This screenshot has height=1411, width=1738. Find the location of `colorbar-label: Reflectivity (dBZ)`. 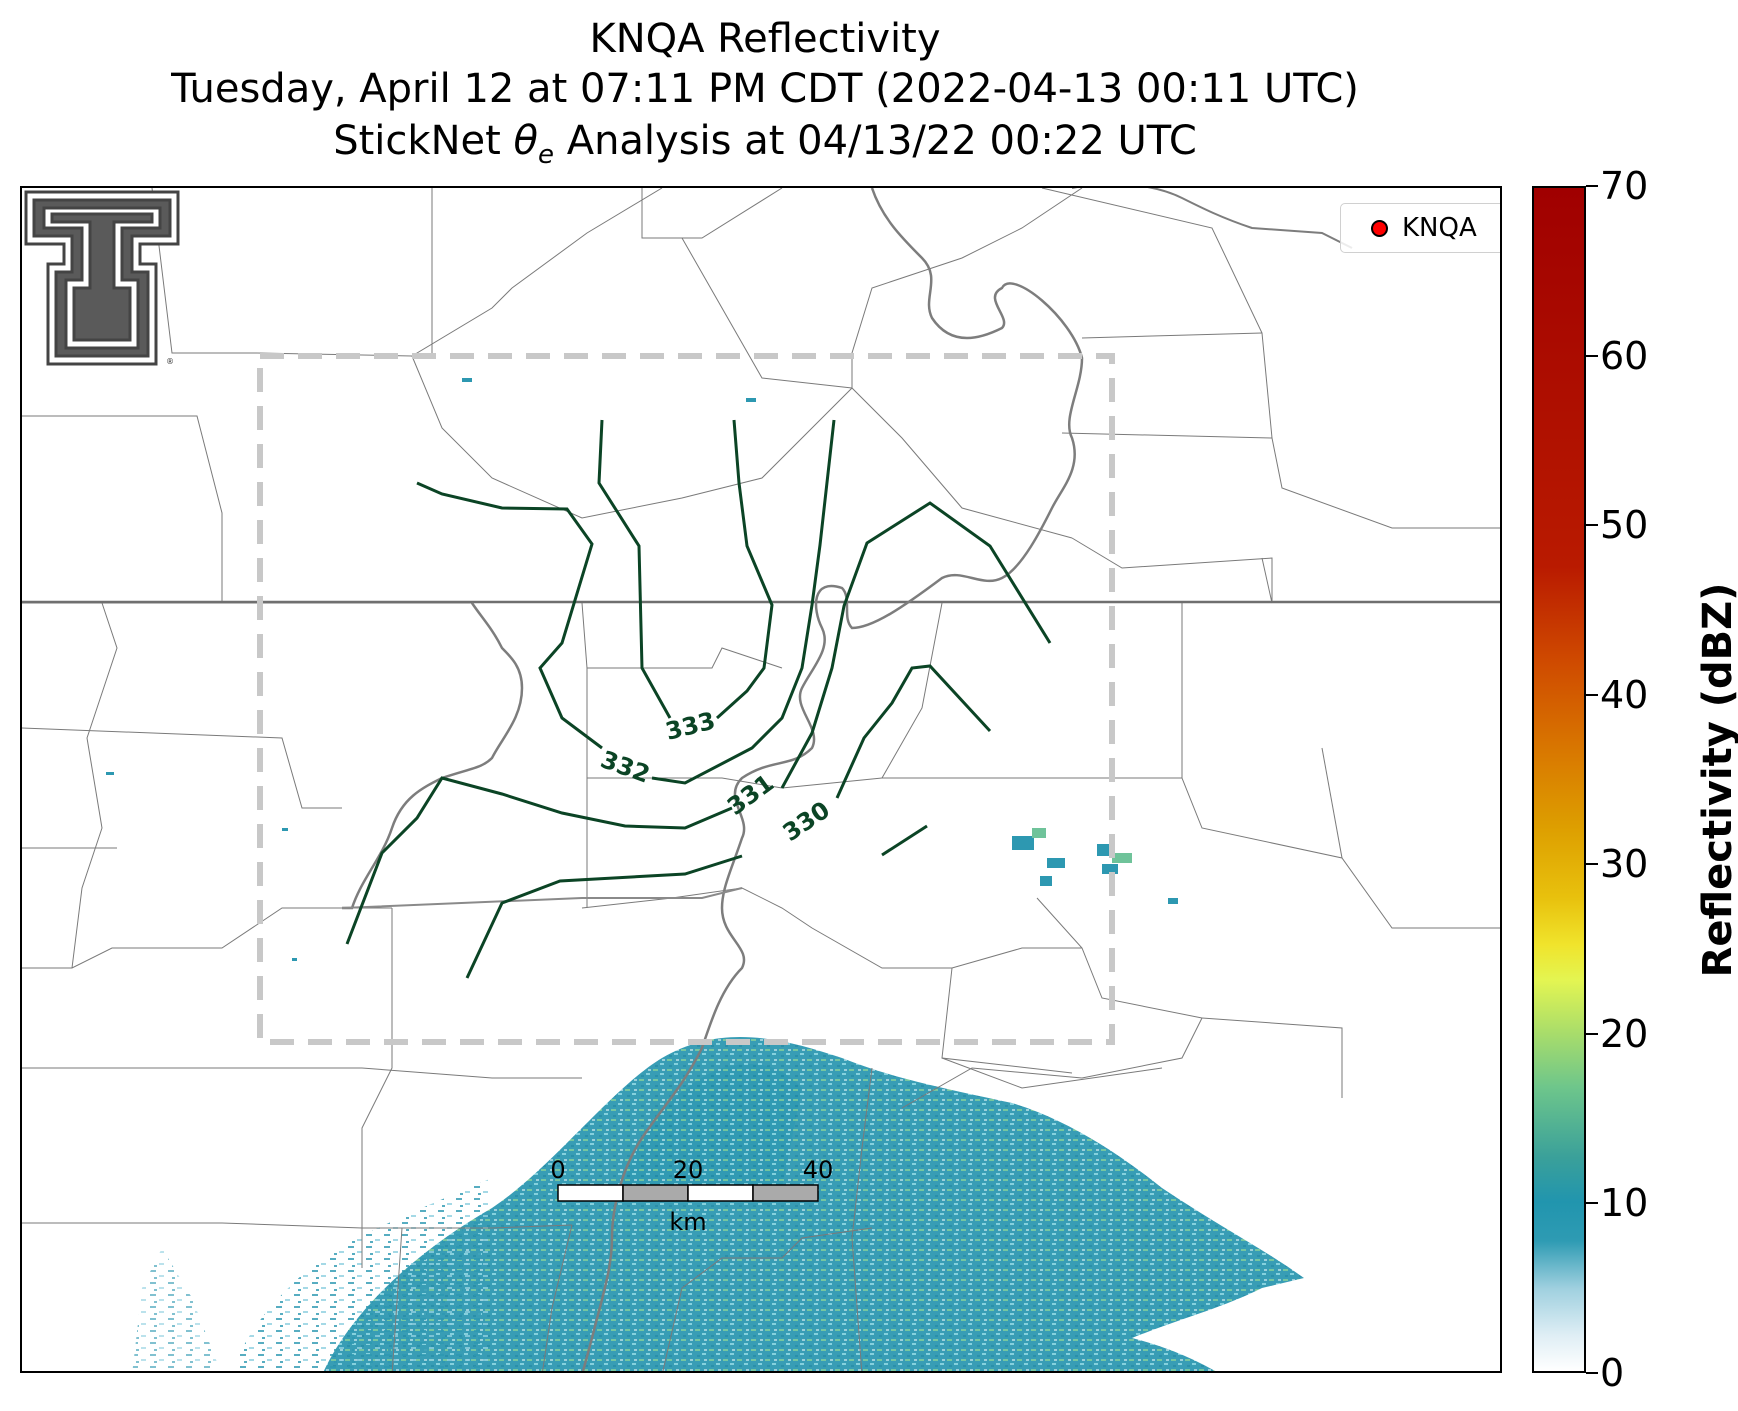

colorbar-label: Reflectivity (dBZ) is located at coordinates (1716, 780).